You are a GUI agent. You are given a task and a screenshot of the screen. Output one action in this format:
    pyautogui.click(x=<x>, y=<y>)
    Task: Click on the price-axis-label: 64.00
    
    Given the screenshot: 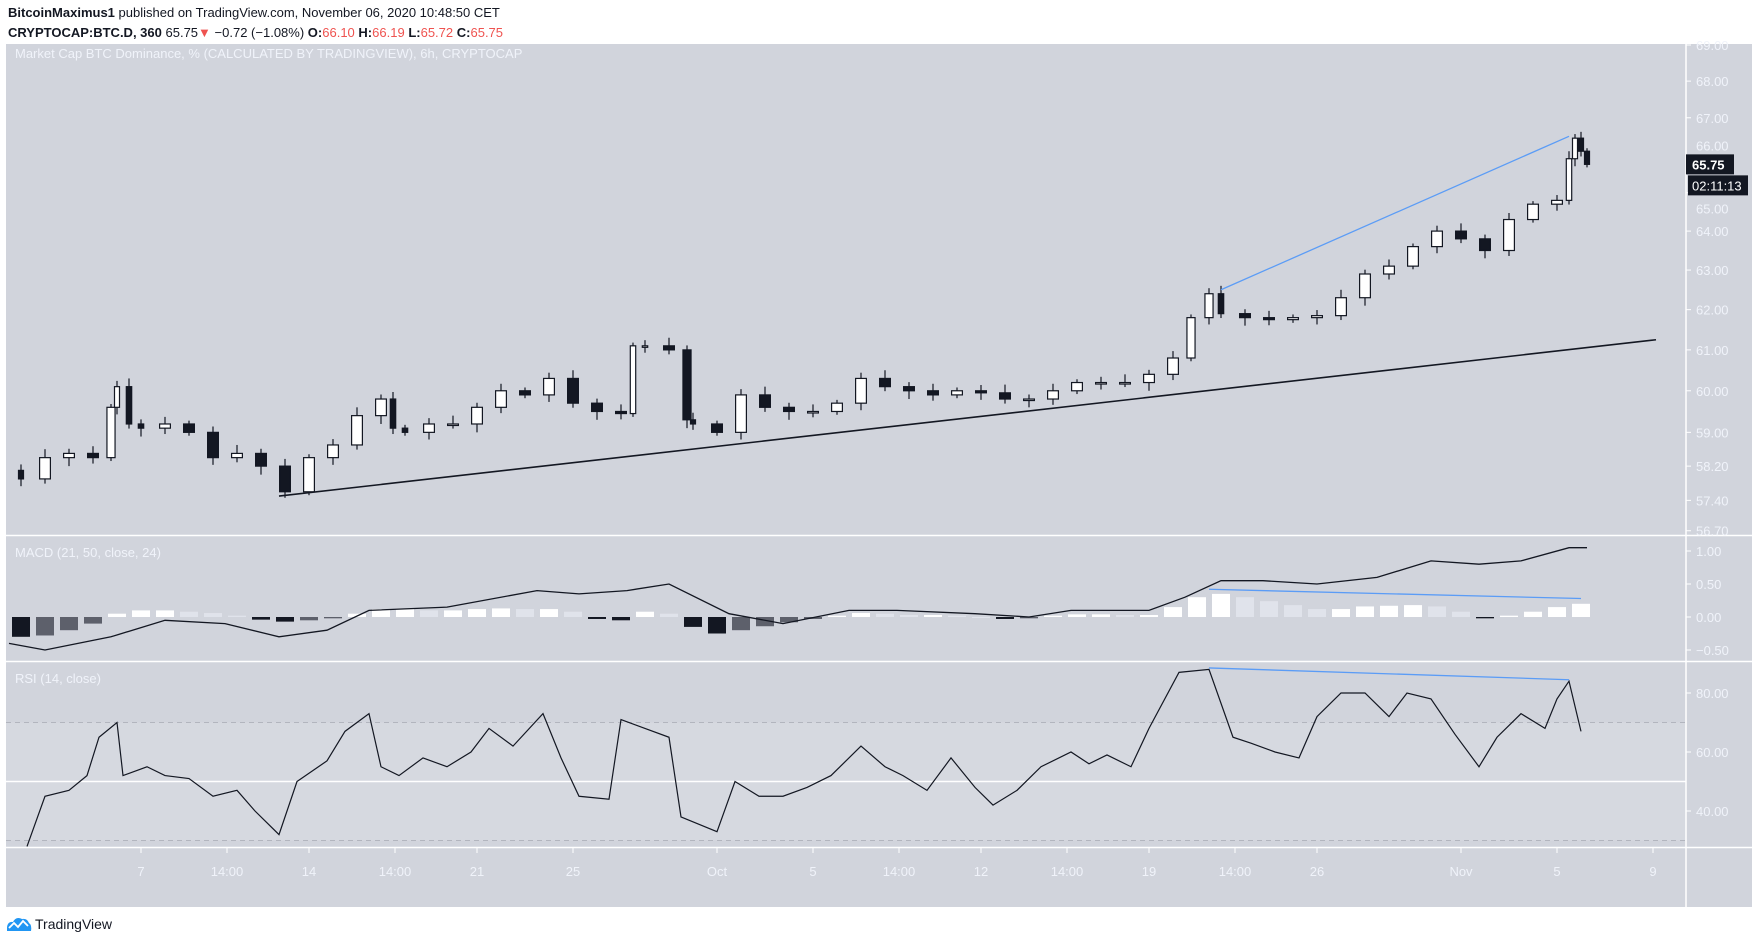 What is the action you would take?
    pyautogui.click(x=1712, y=231)
    